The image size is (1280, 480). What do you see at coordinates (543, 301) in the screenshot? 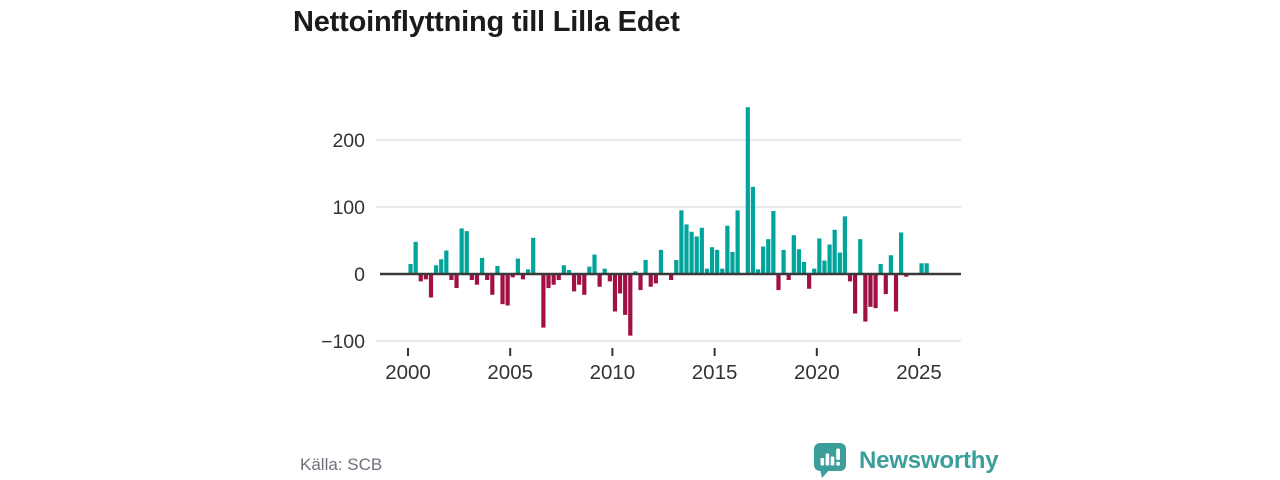
I see `bar-q26` at bounding box center [543, 301].